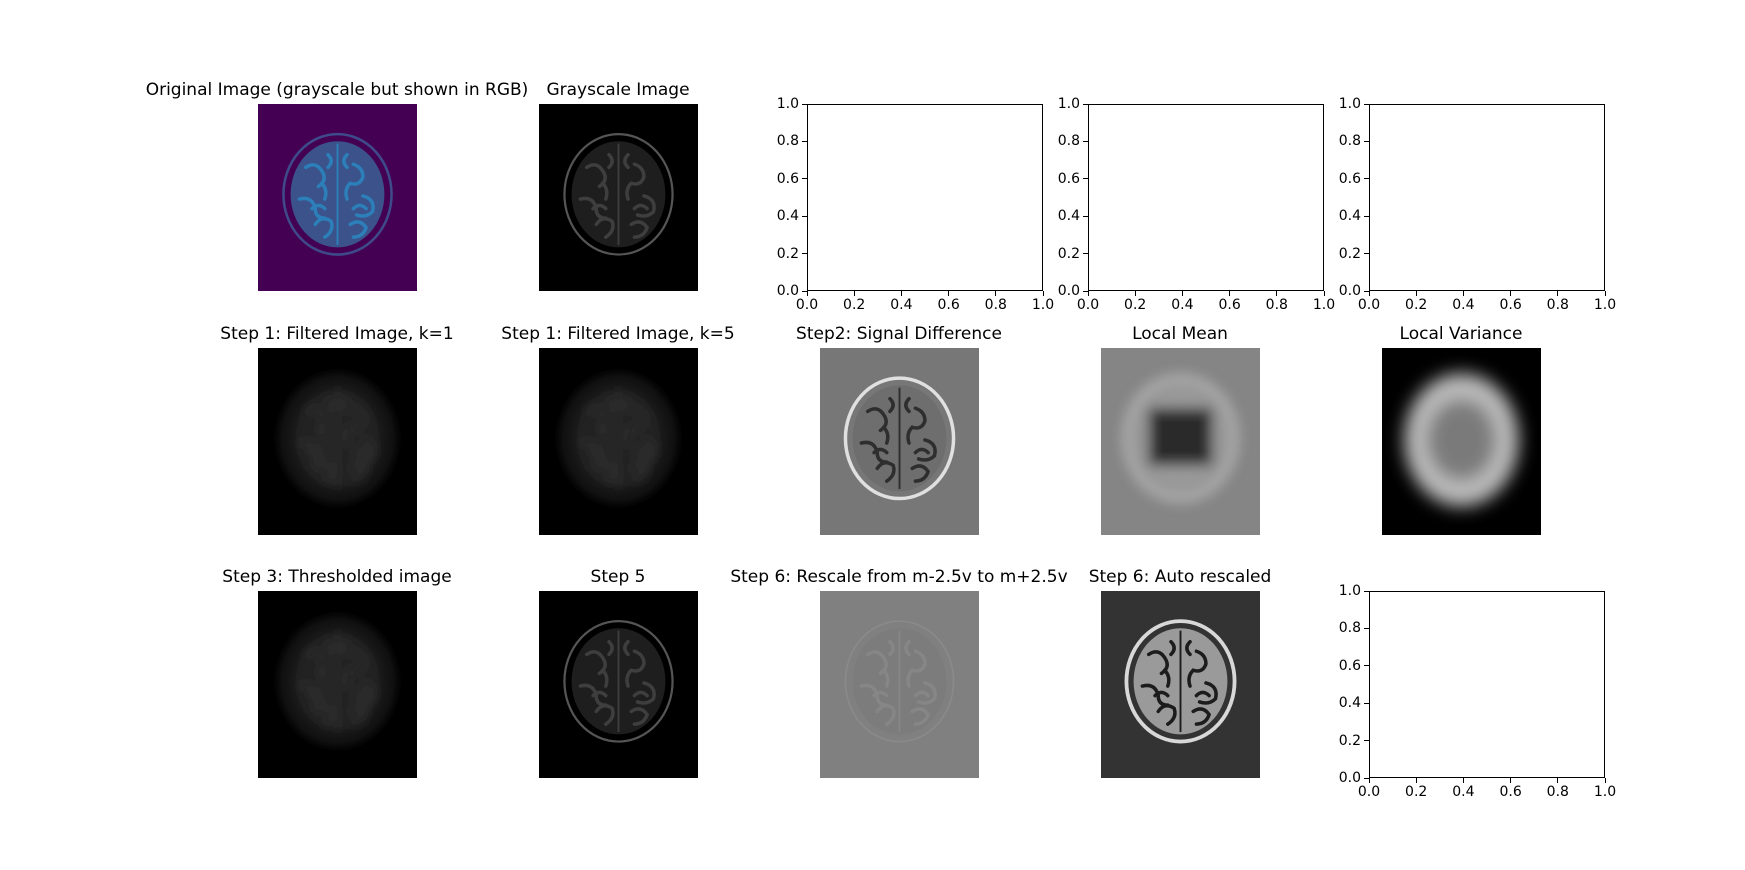 This screenshot has width=1745, height=870. What do you see at coordinates (618, 90) in the screenshot?
I see `panel-title: Grayscale Image` at bounding box center [618, 90].